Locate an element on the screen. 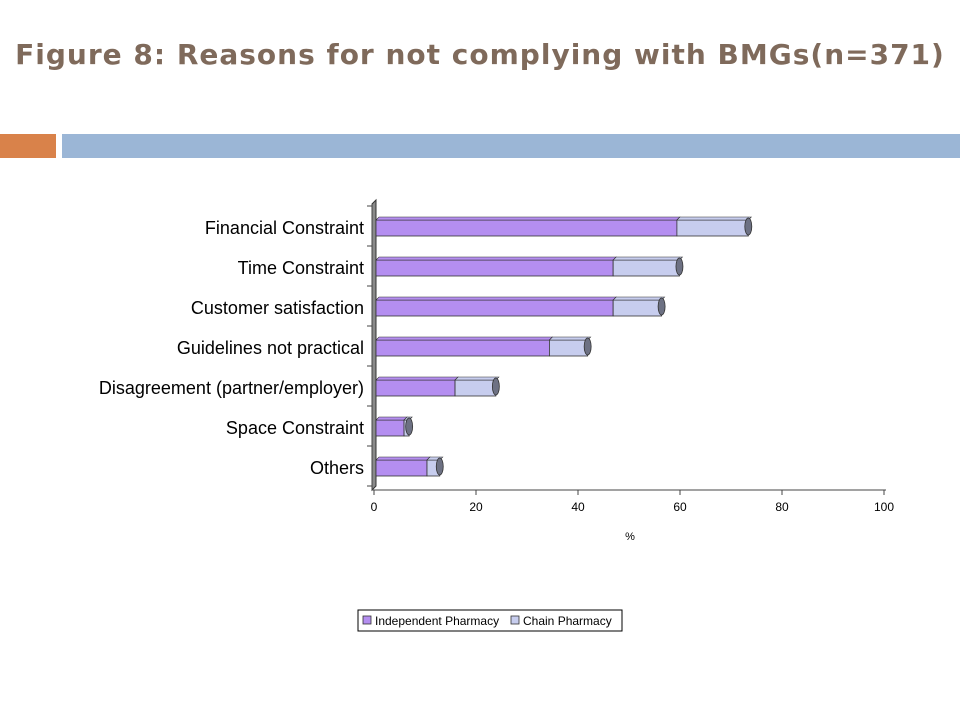 This screenshot has height=720, width=960. x-tick-label: 100 is located at coordinates (884, 507).